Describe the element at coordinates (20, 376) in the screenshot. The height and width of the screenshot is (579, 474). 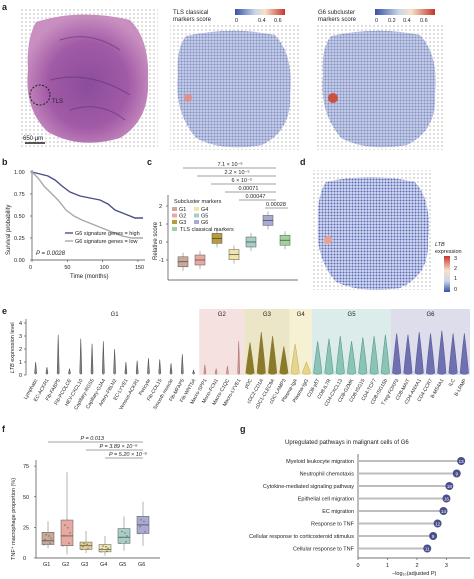
I see `e-ytick-label: 0` at that location.